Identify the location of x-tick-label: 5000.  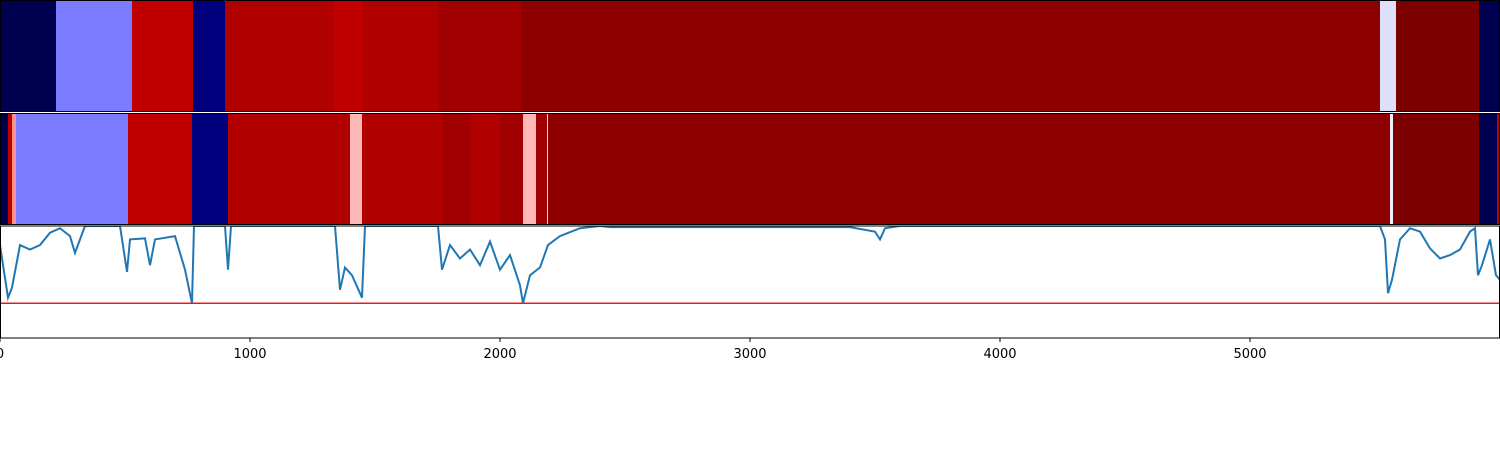
(1249, 354).